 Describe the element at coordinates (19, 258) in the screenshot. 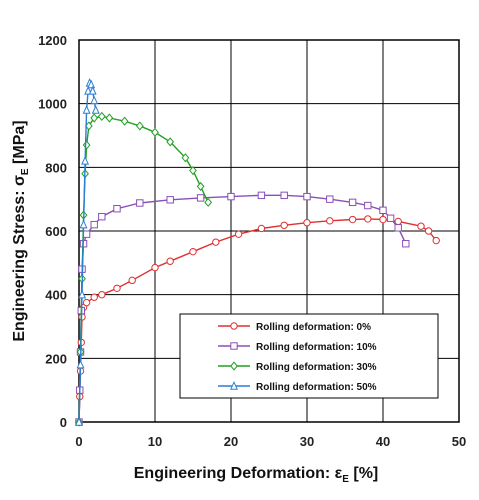

I see `y-axis-title-main: Engineering Stress: σ` at that location.